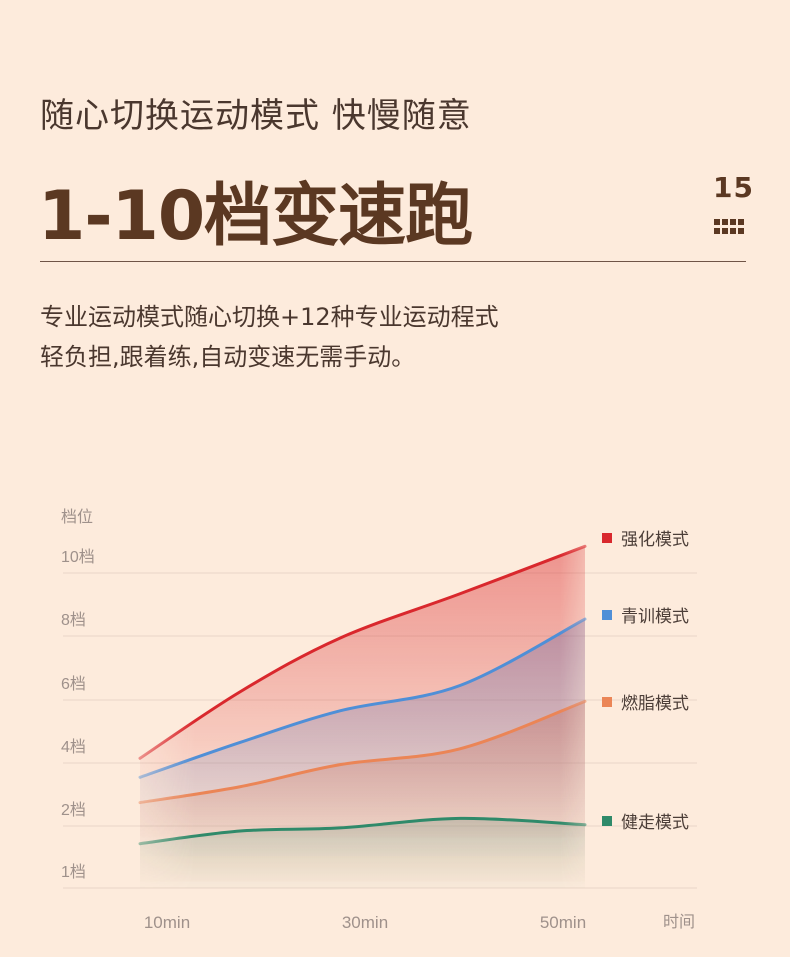  What do you see at coordinates (73, 684) in the screenshot?
I see `y-tick-label: 6档` at bounding box center [73, 684].